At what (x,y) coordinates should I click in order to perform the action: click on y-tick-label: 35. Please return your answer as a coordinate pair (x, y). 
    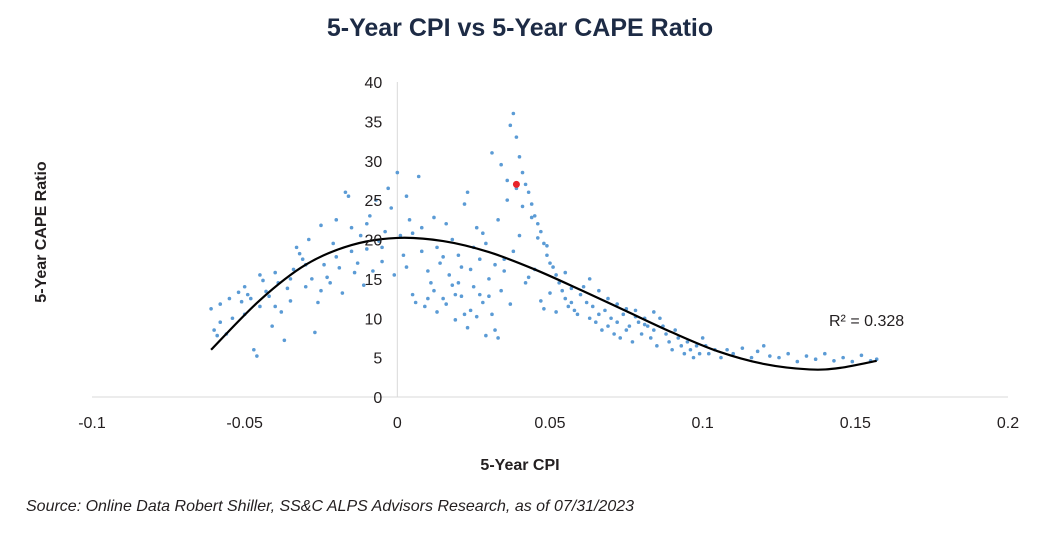
    Looking at the image, I should click on (374, 122).